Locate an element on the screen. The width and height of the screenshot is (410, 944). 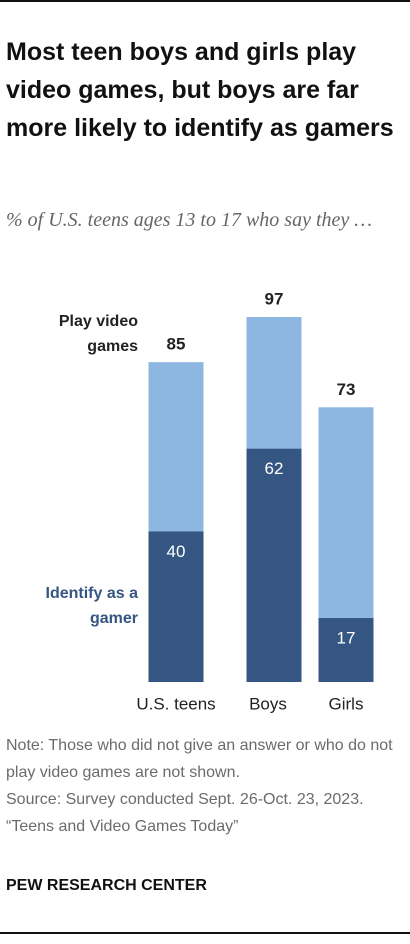
value-label: 40 is located at coordinates (176, 551).